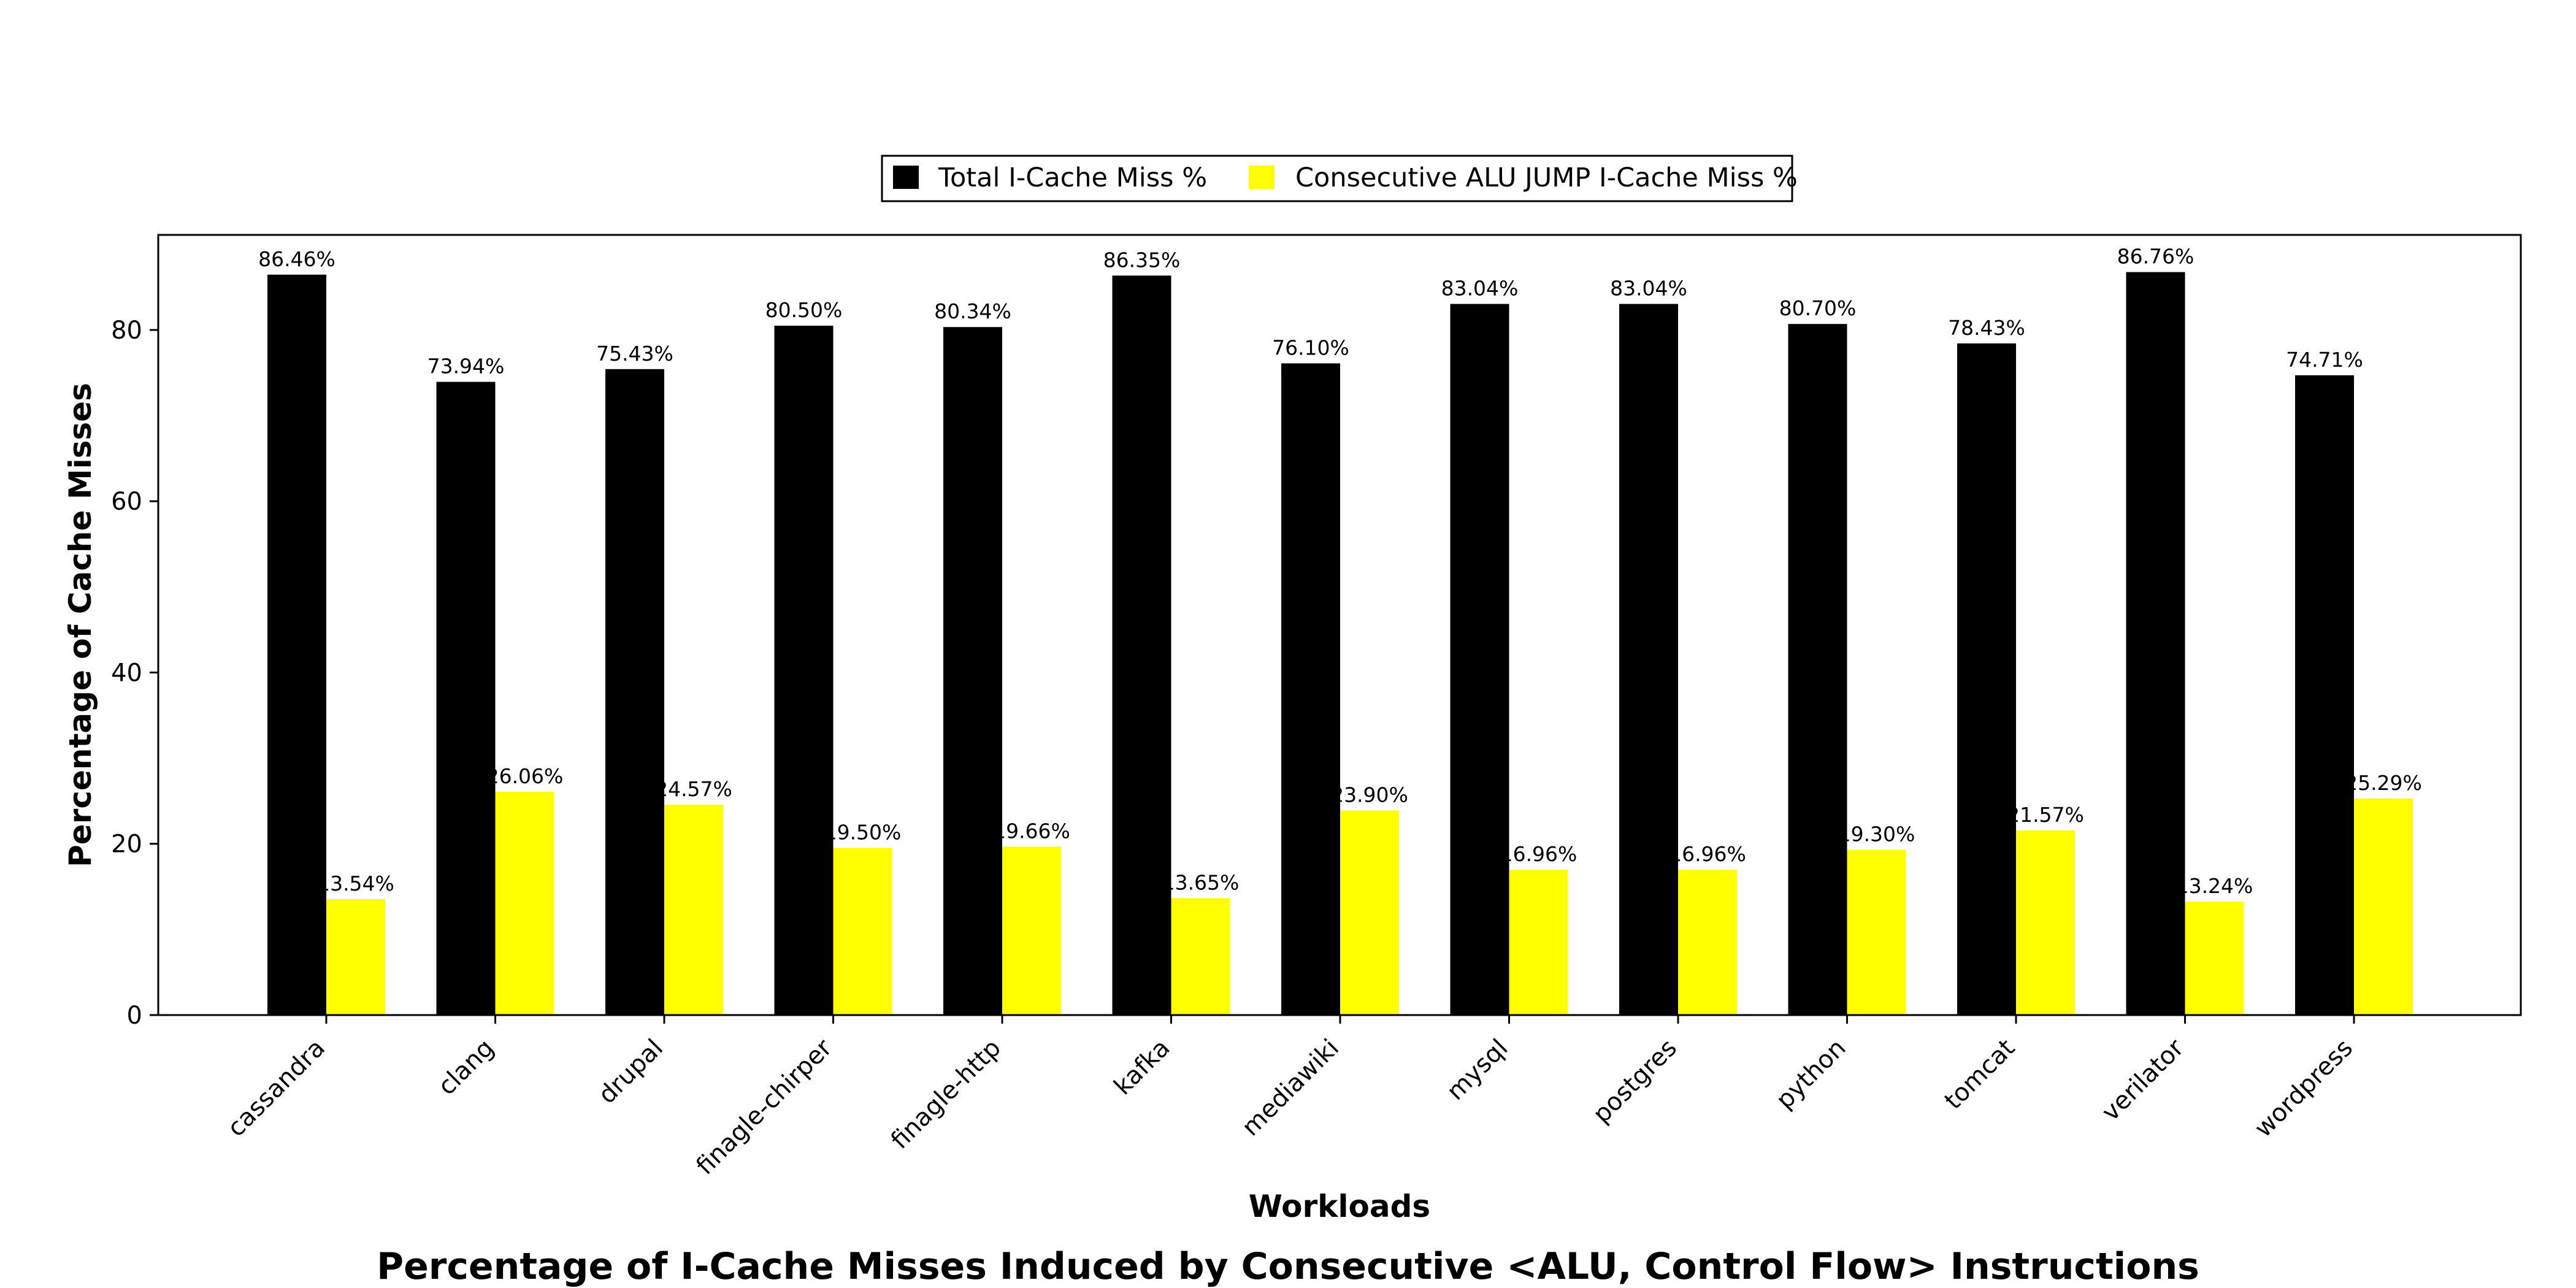 This screenshot has height=1288, width=2576. What do you see at coordinates (1876, 834) in the screenshot?
I see `value-label-alu-jump-python: 19.30%` at bounding box center [1876, 834].